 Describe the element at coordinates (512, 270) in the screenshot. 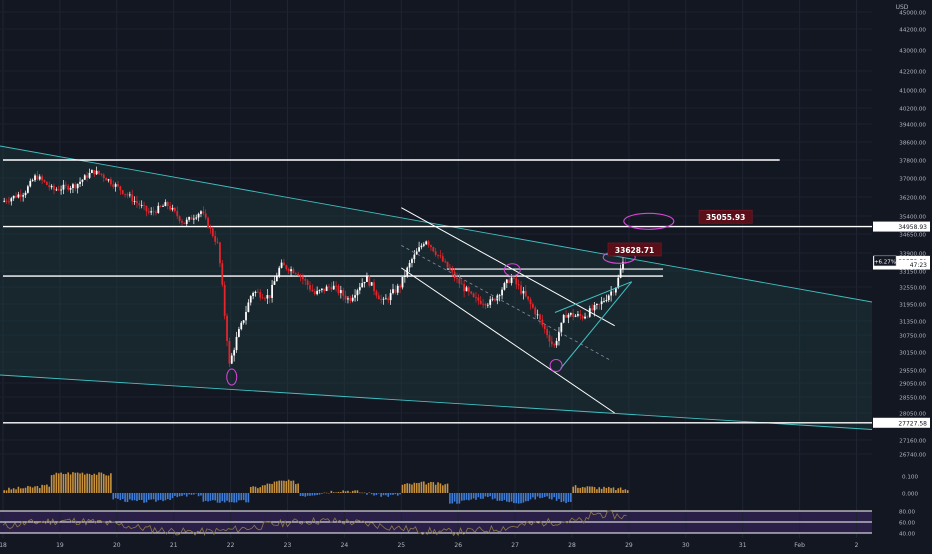

I see `peak-circle` at that location.